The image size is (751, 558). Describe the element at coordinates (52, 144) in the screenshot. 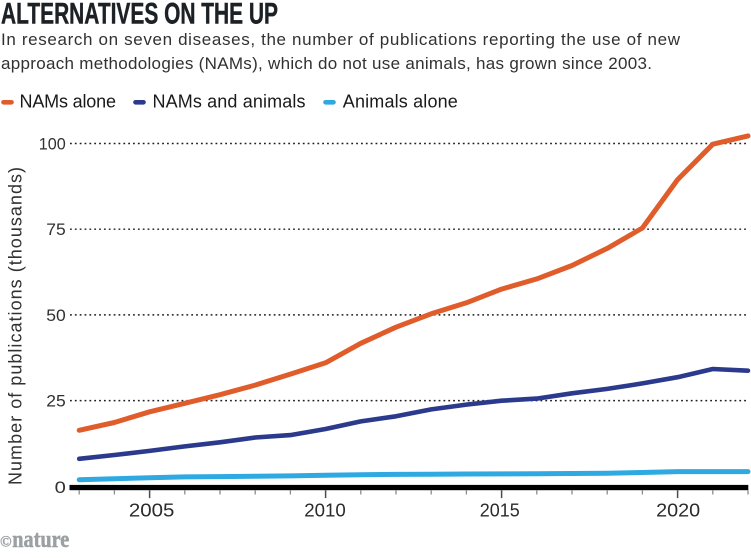

I see `svg-text: 100` at that location.